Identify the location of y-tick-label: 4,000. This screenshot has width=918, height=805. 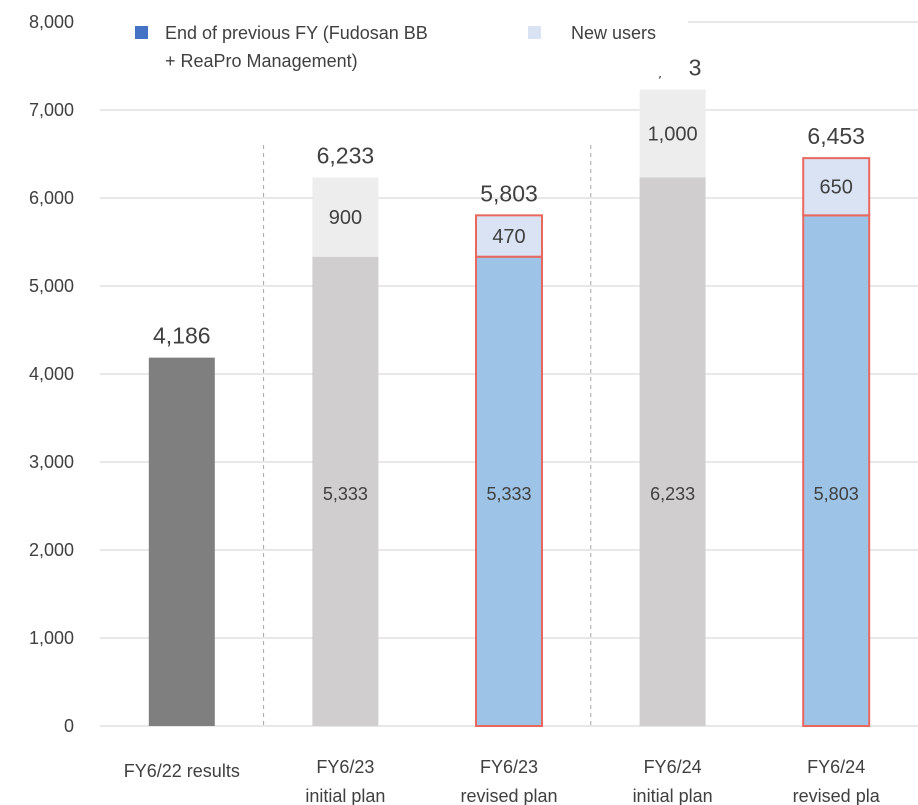
(51, 374).